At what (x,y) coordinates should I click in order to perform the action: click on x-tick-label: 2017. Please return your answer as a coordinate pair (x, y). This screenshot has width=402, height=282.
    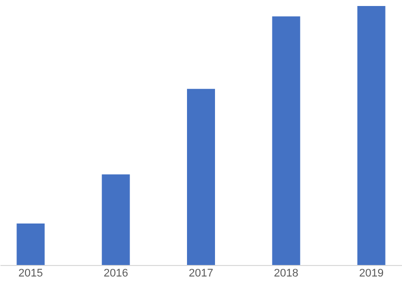
    Looking at the image, I should click on (201, 274).